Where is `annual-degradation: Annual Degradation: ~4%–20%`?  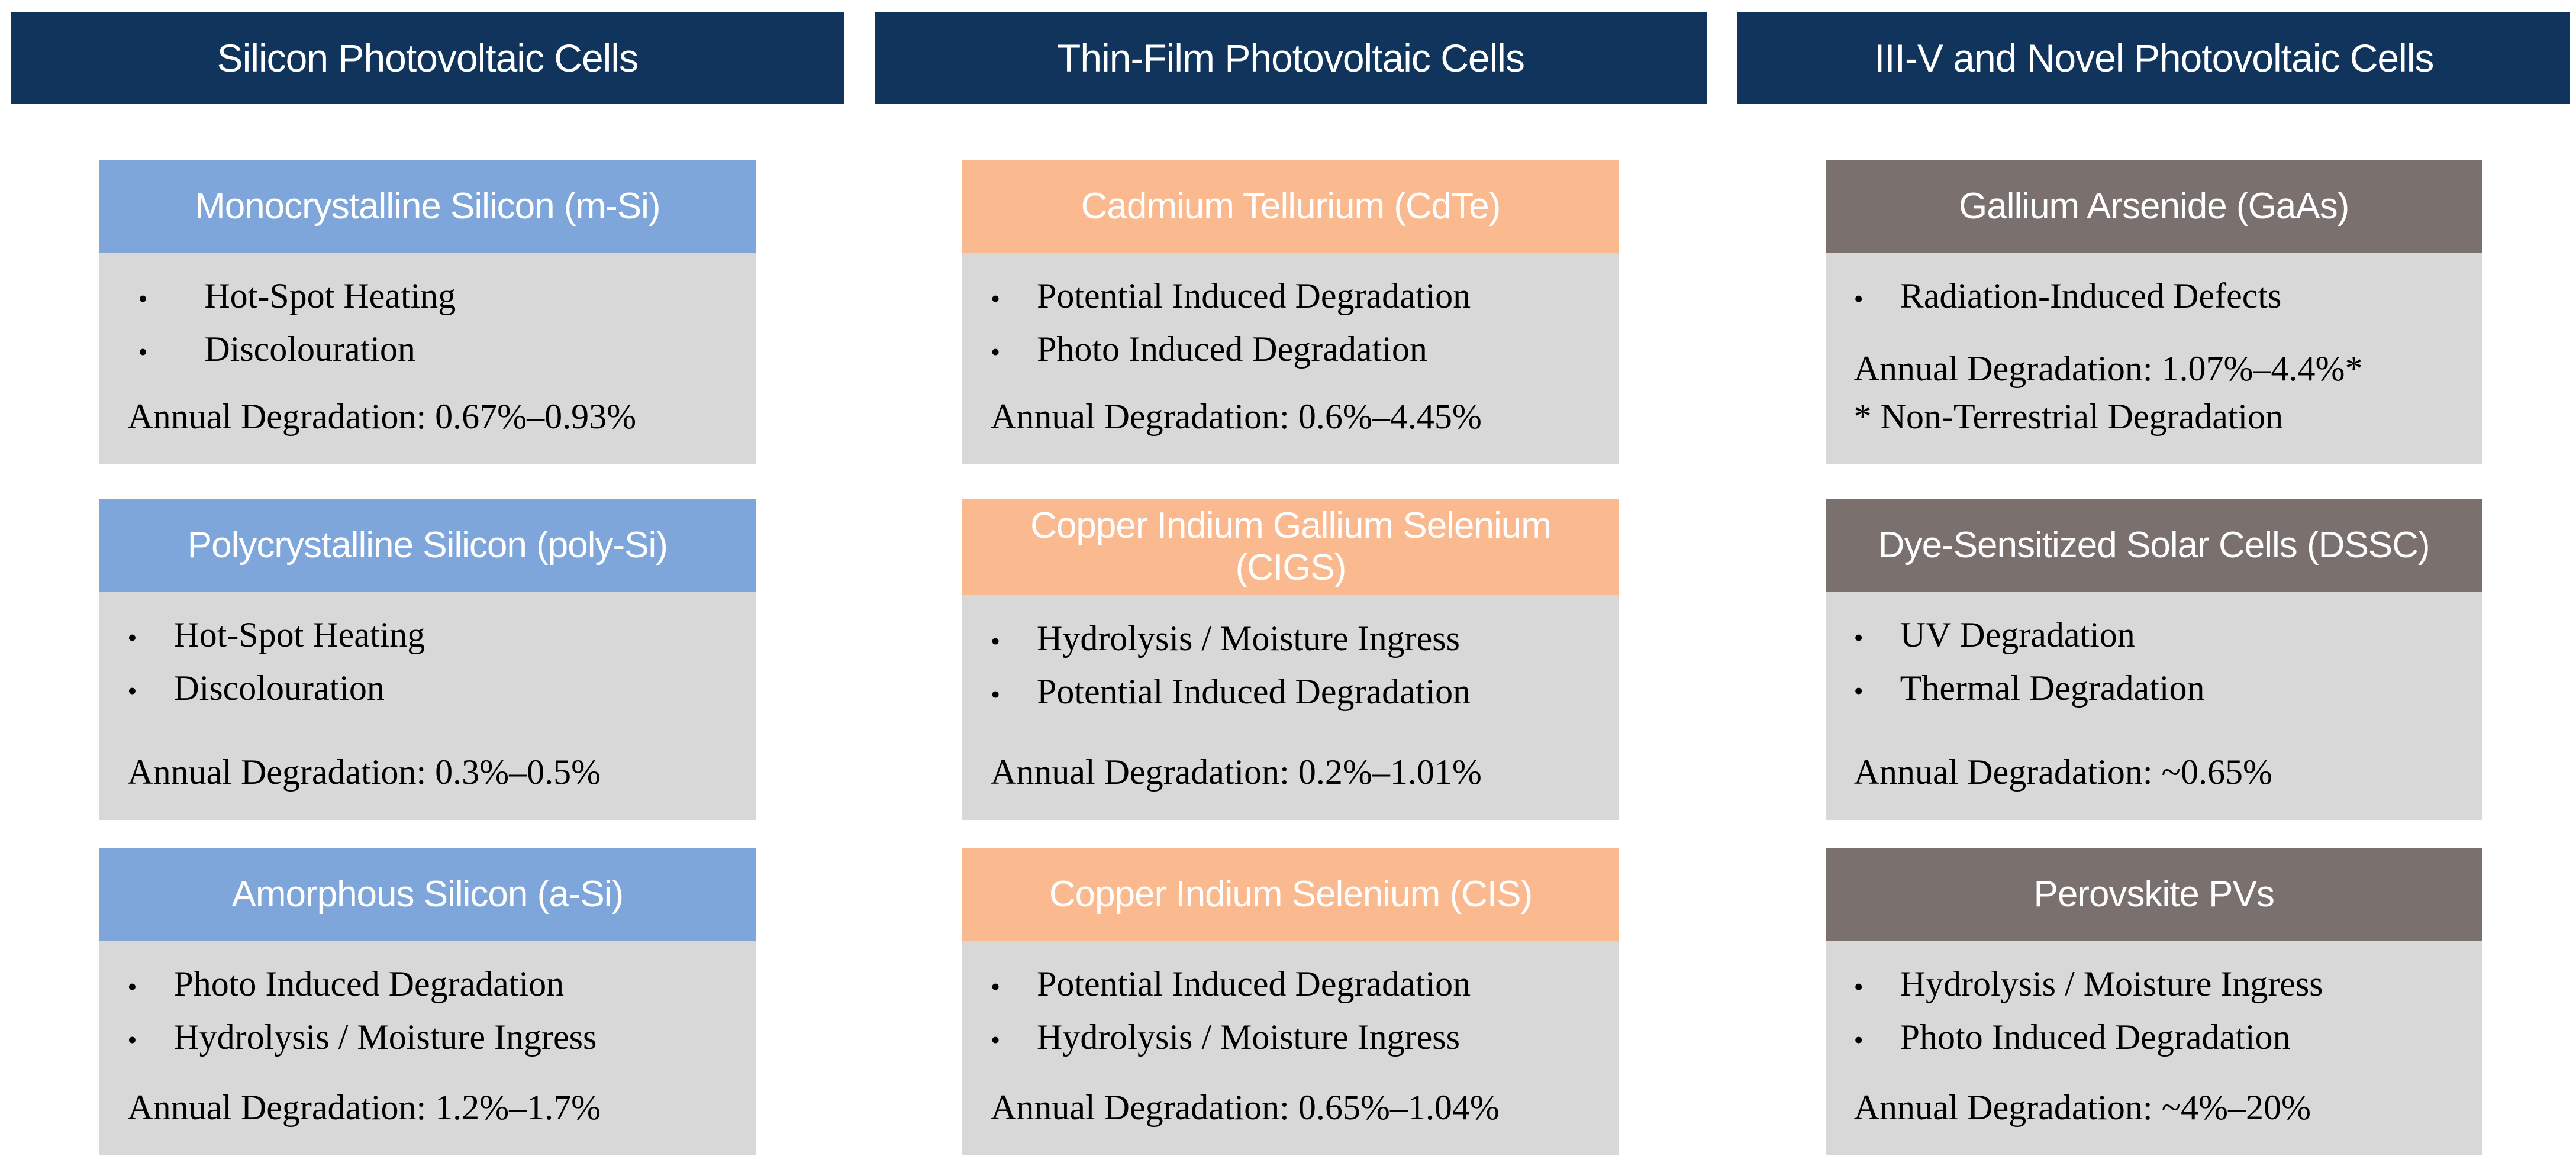
annual-degradation: Annual Degradation: ~4%–20% is located at coordinates (2156, 1108).